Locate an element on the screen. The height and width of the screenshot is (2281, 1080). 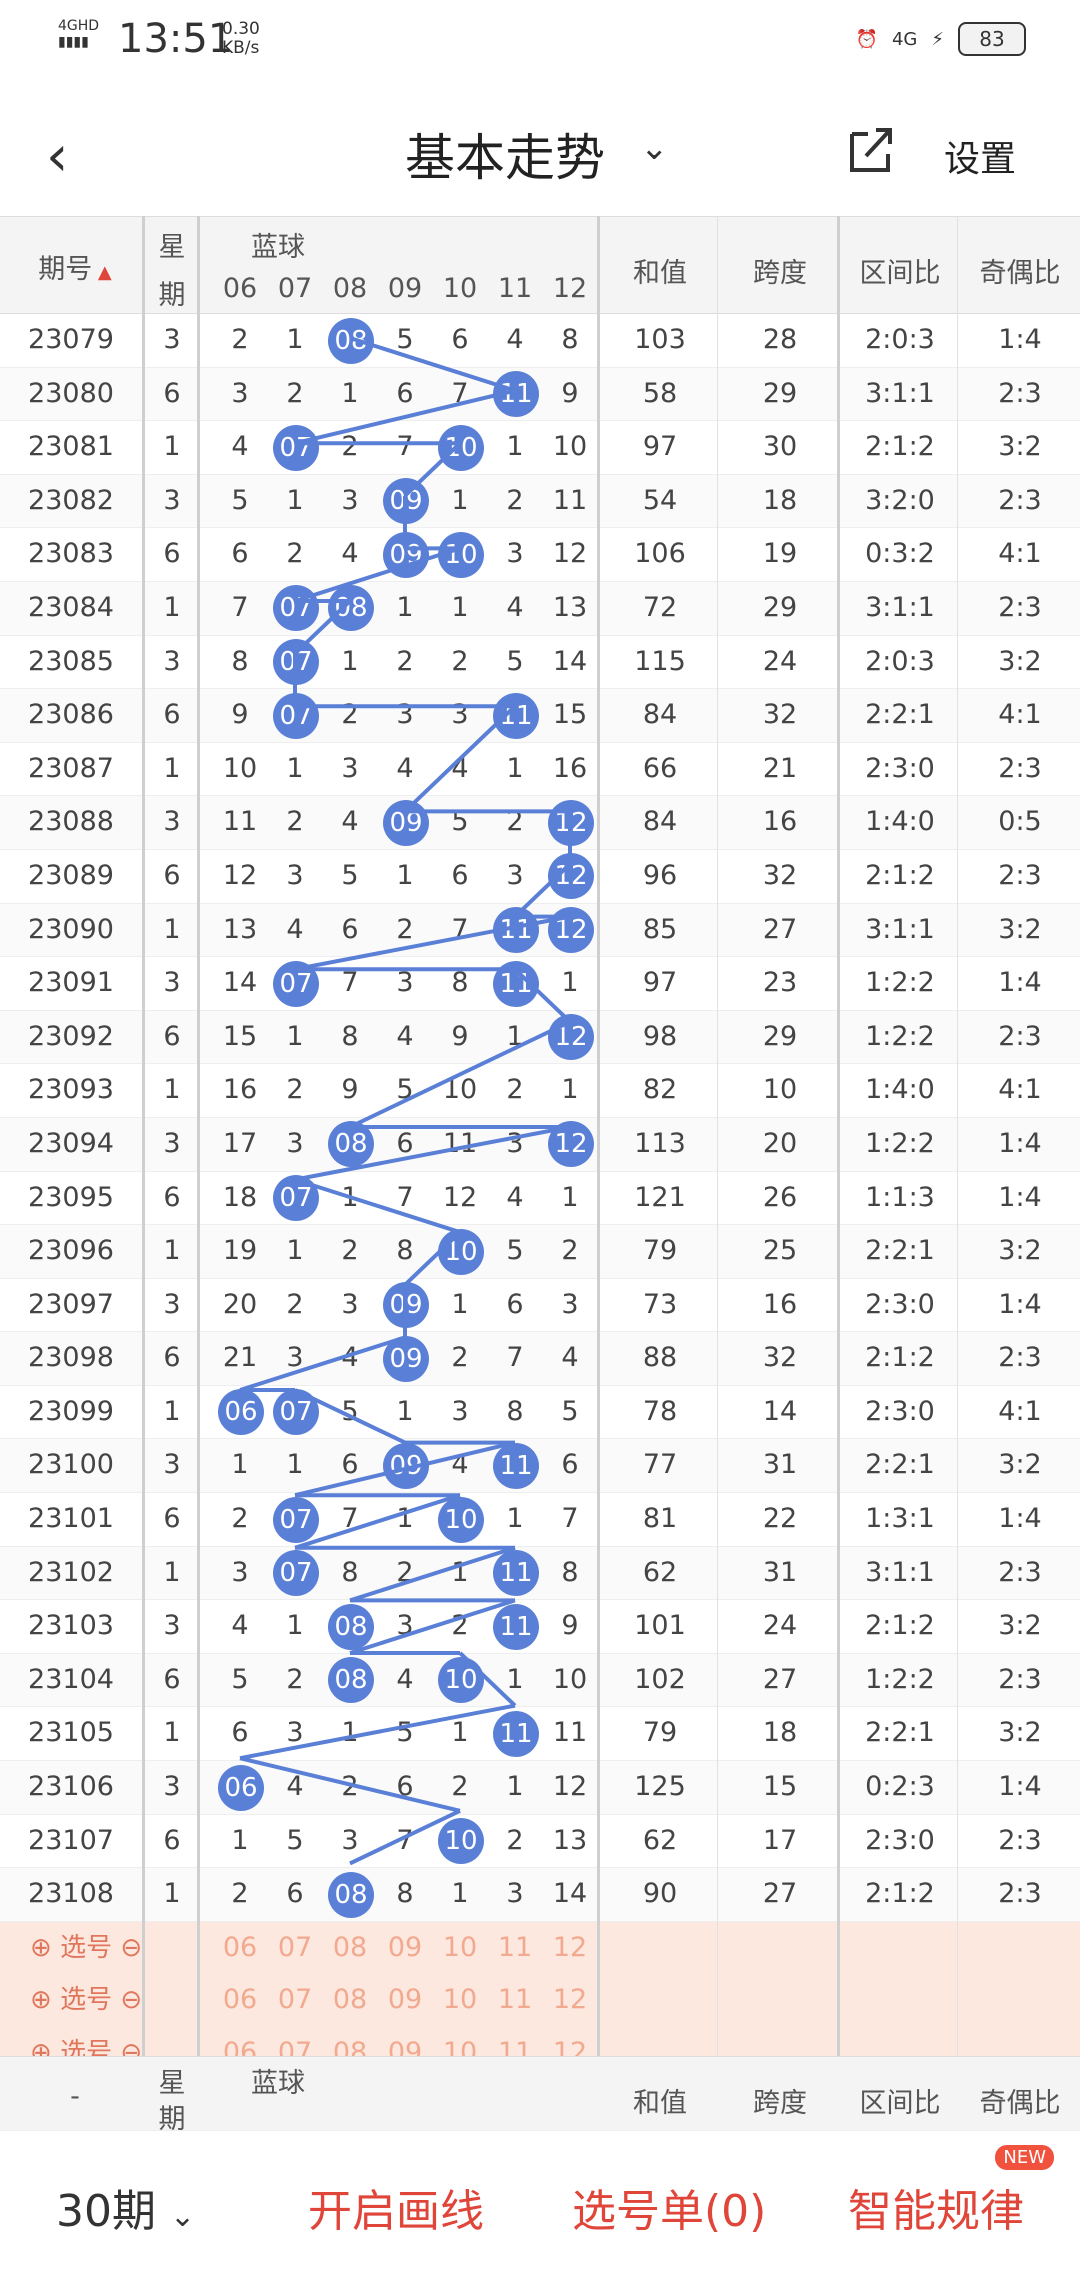
period-selector: 30期 ⌄ is located at coordinates (125, 2207).